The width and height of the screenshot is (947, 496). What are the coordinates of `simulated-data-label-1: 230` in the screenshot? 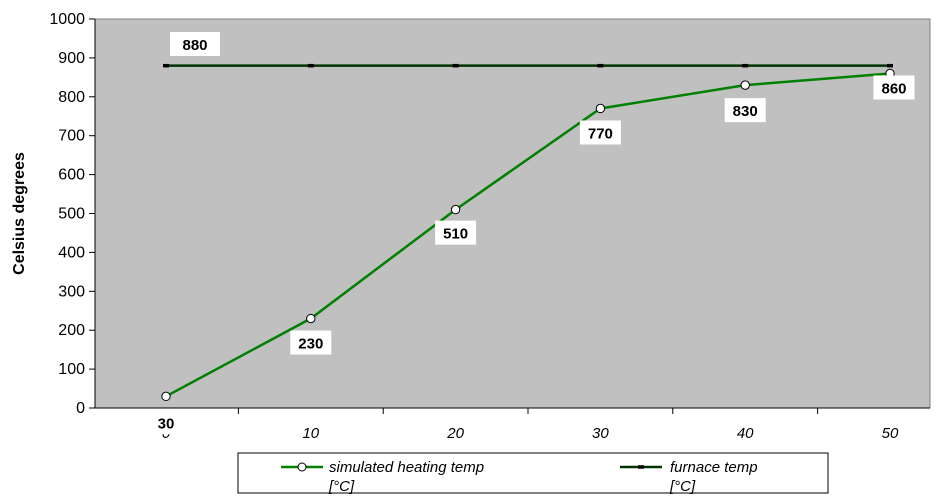 It's located at (310, 344).